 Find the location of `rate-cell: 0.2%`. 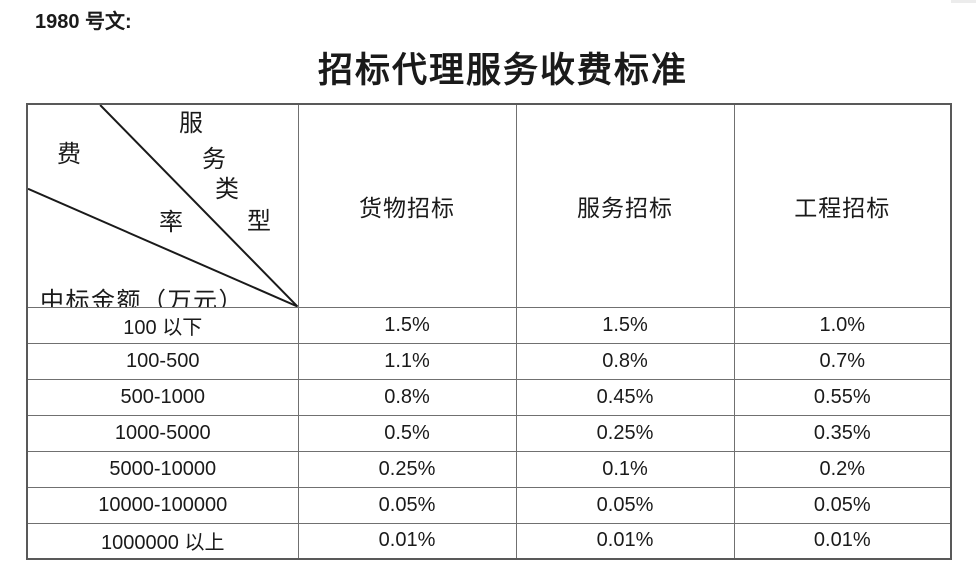

rate-cell: 0.2% is located at coordinates (842, 469).